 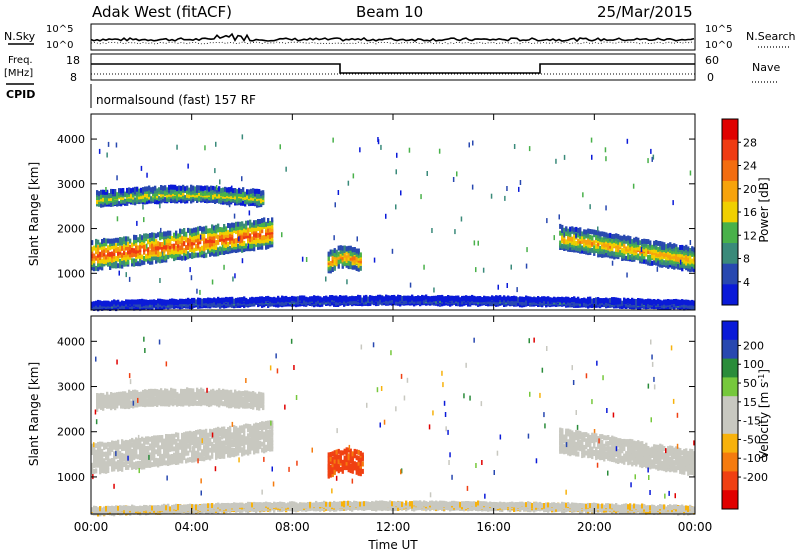 I want to click on noise-axis-bottom-left: 10^0, so click(x=59, y=45).